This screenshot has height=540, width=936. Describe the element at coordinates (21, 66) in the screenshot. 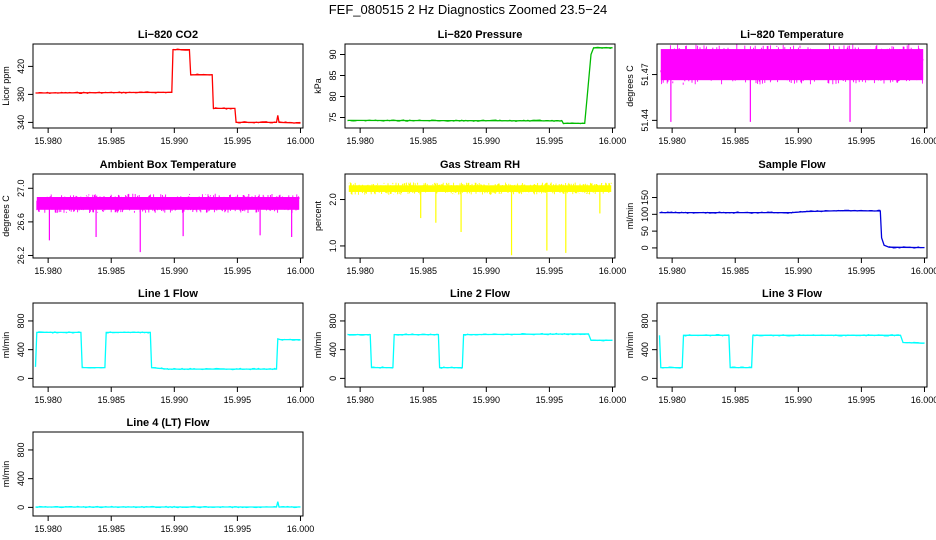

I see `y-tick-label: 420` at that location.